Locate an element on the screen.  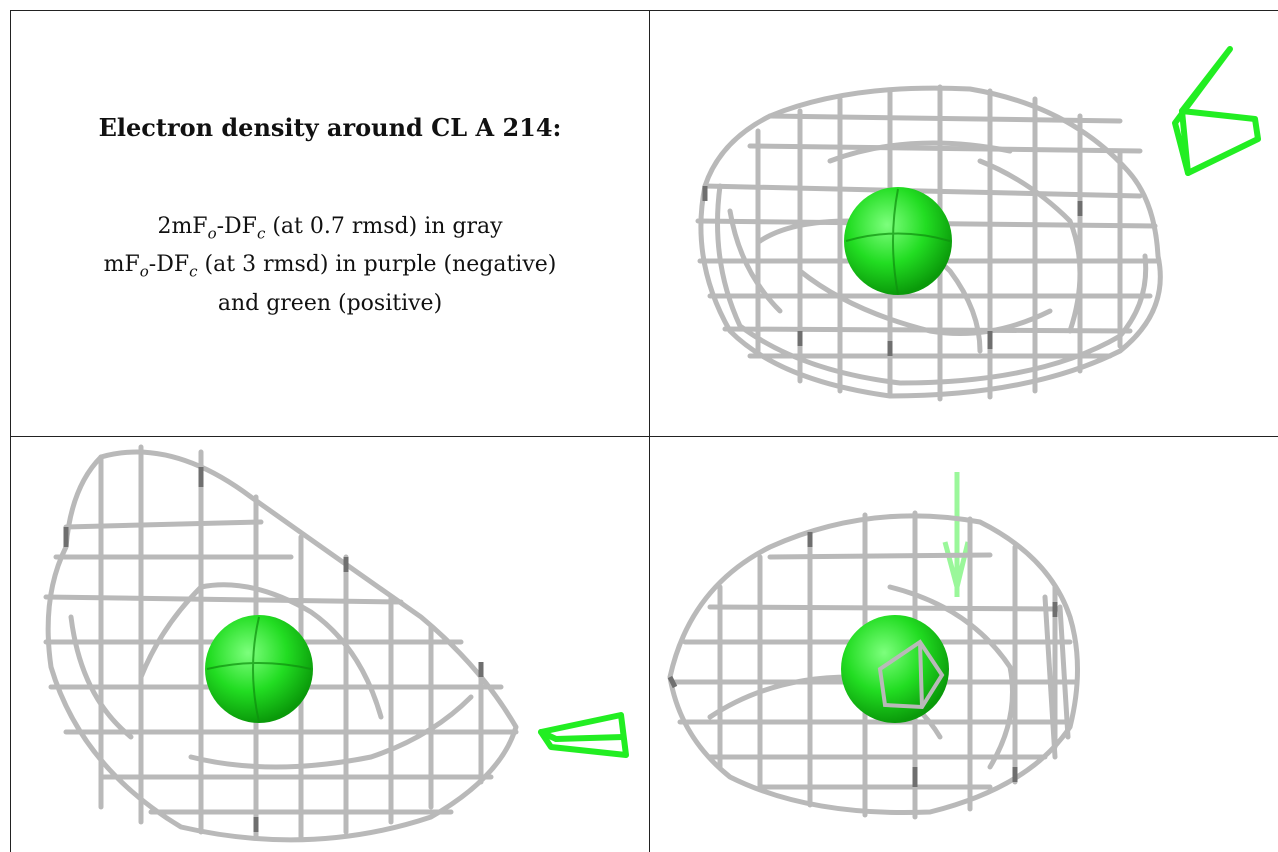
legend-1-a-sub: o is located at coordinates (212, 233).